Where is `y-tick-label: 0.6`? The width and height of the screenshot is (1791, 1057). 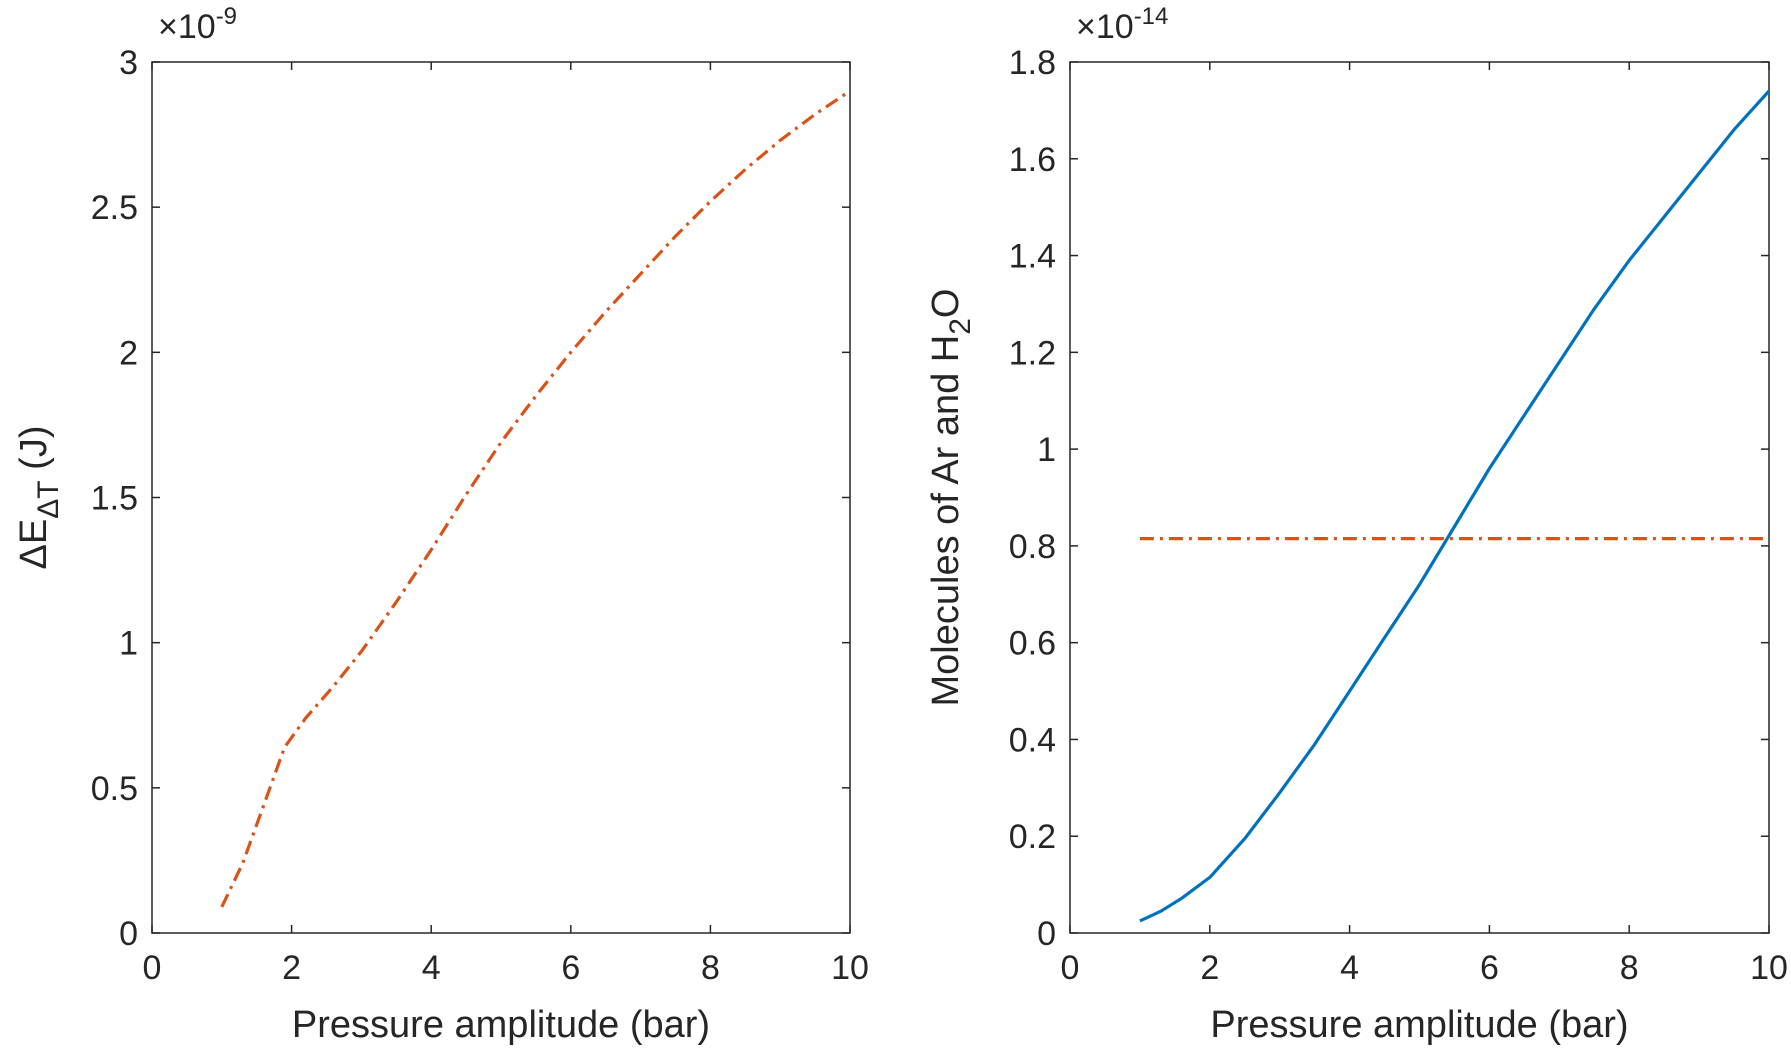
y-tick-label: 0.6 is located at coordinates (1032, 644).